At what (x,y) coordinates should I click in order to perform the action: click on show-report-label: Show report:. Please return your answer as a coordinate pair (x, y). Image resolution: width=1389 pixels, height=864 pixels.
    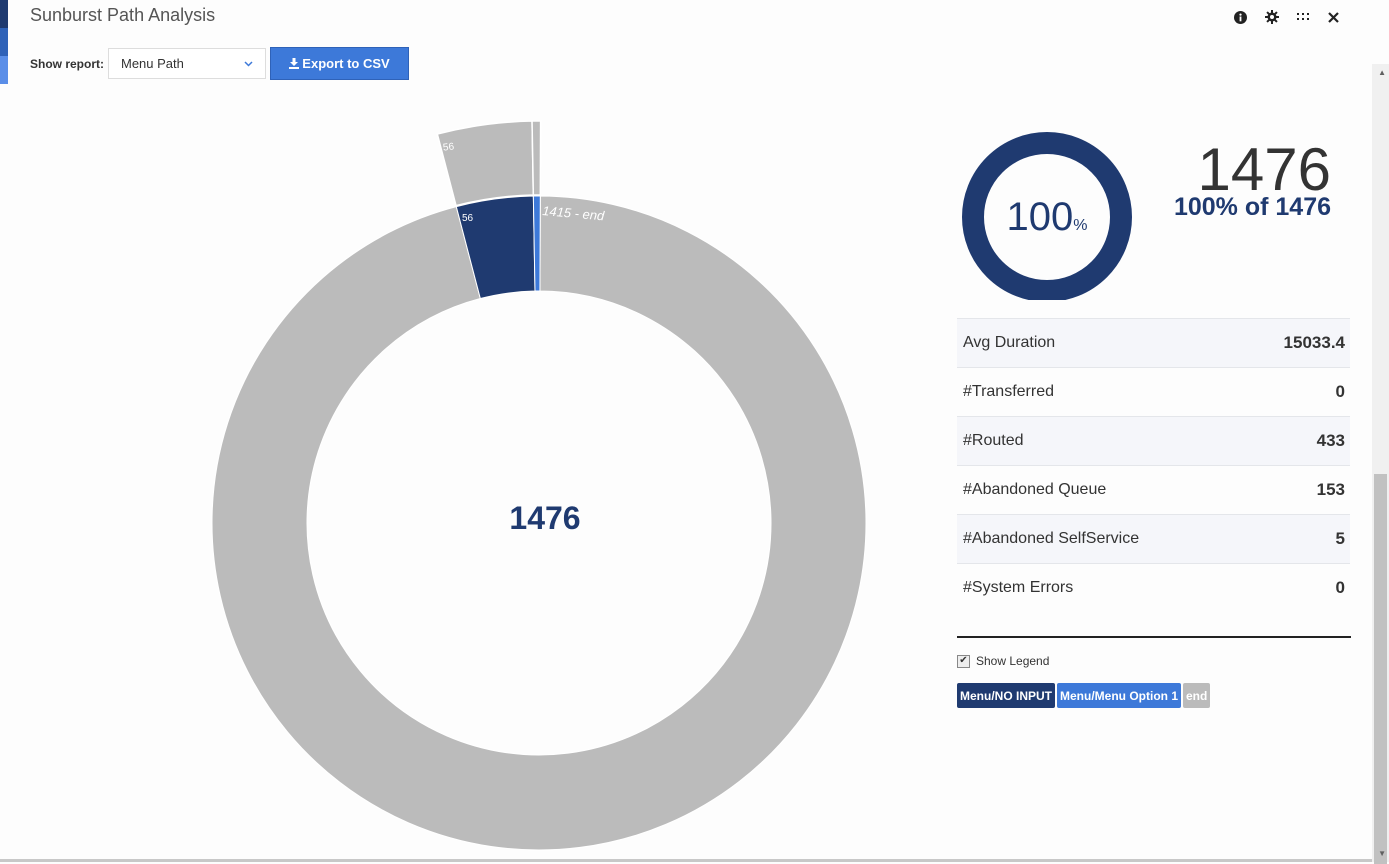
    Looking at the image, I should click on (67, 63).